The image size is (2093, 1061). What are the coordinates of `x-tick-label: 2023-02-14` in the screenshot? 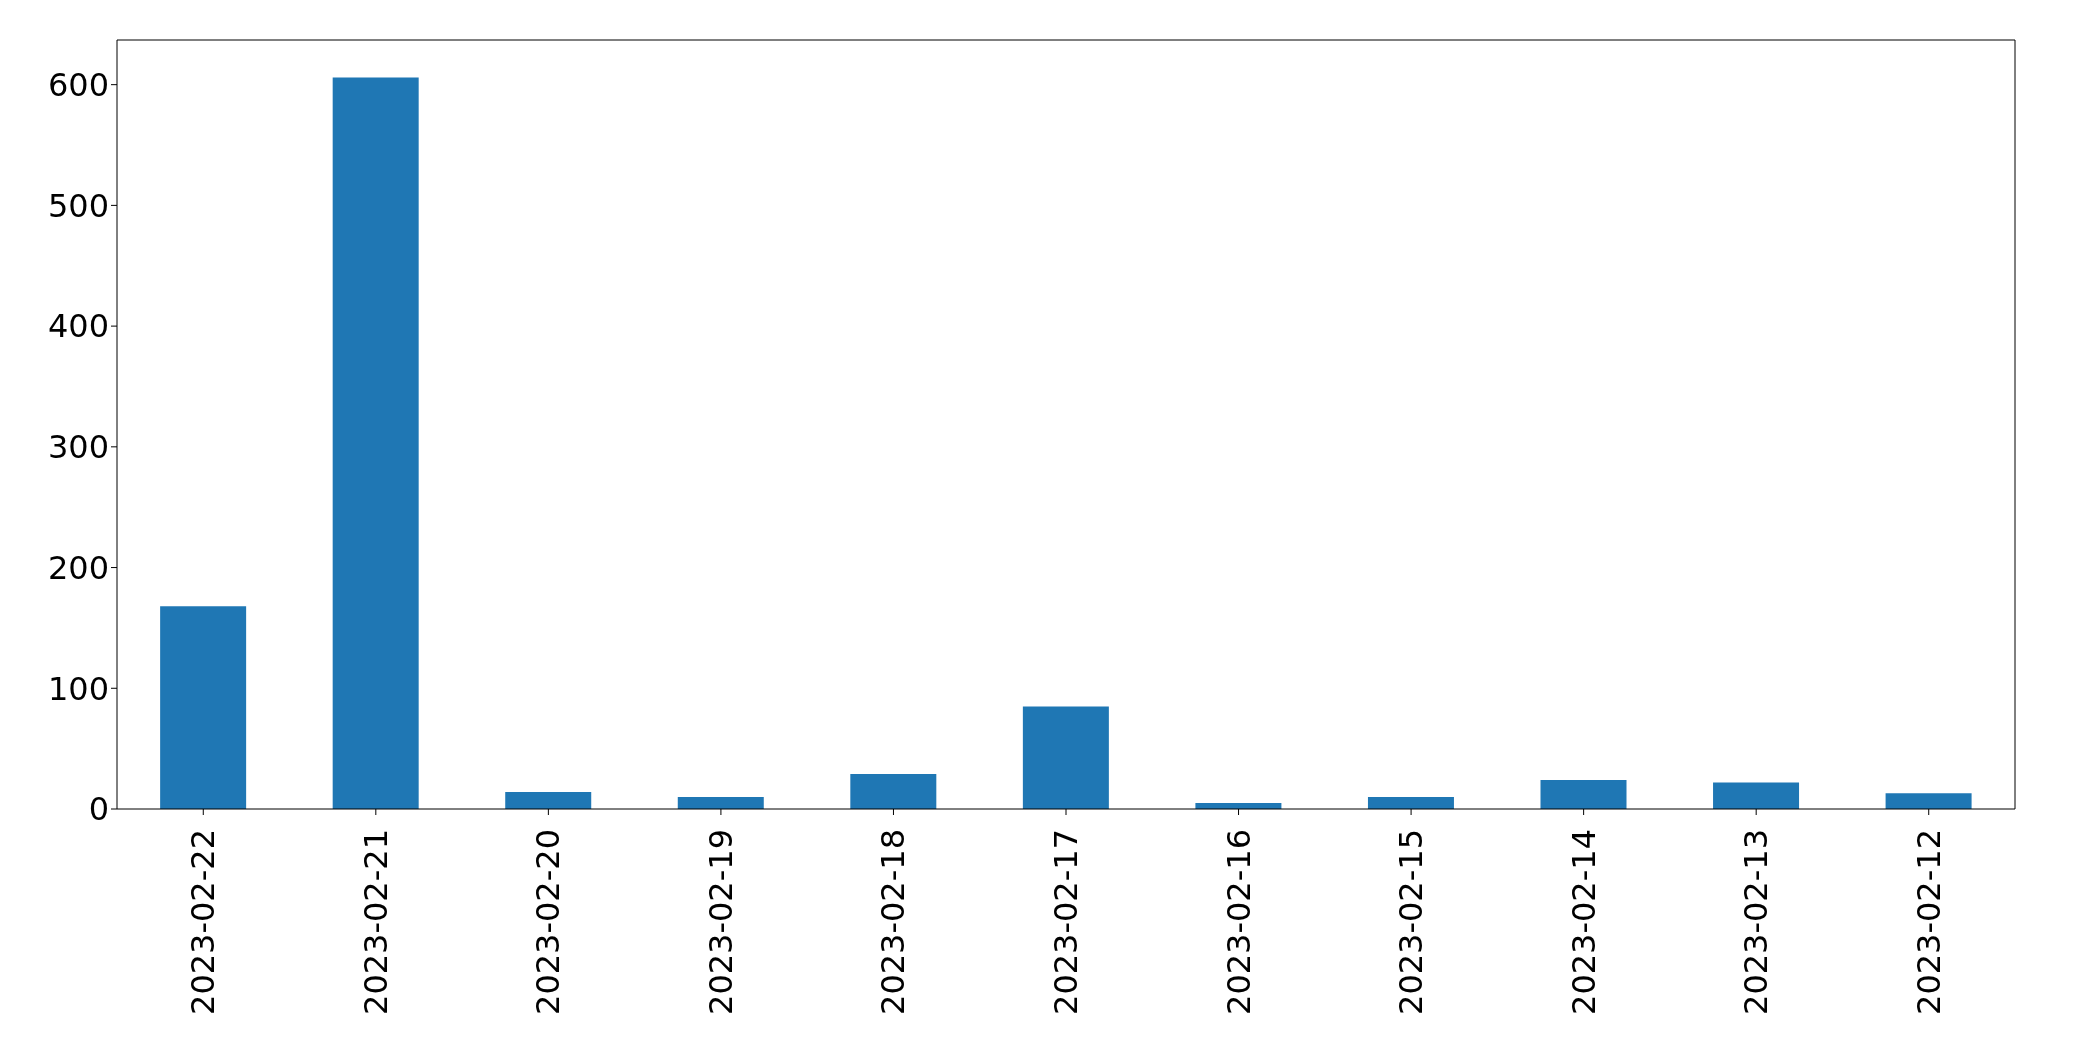 It's located at (1583, 922).